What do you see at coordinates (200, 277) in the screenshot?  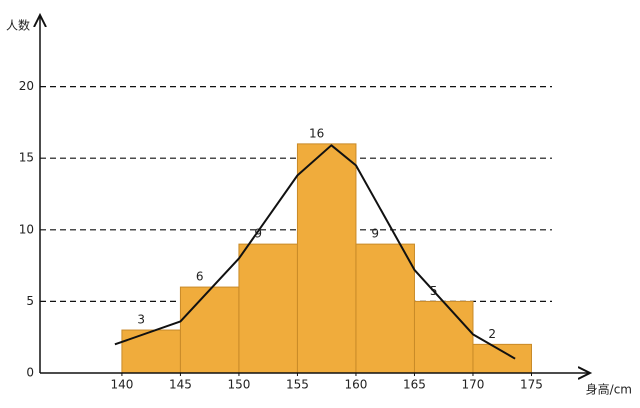 I see `data-label: 6` at bounding box center [200, 277].